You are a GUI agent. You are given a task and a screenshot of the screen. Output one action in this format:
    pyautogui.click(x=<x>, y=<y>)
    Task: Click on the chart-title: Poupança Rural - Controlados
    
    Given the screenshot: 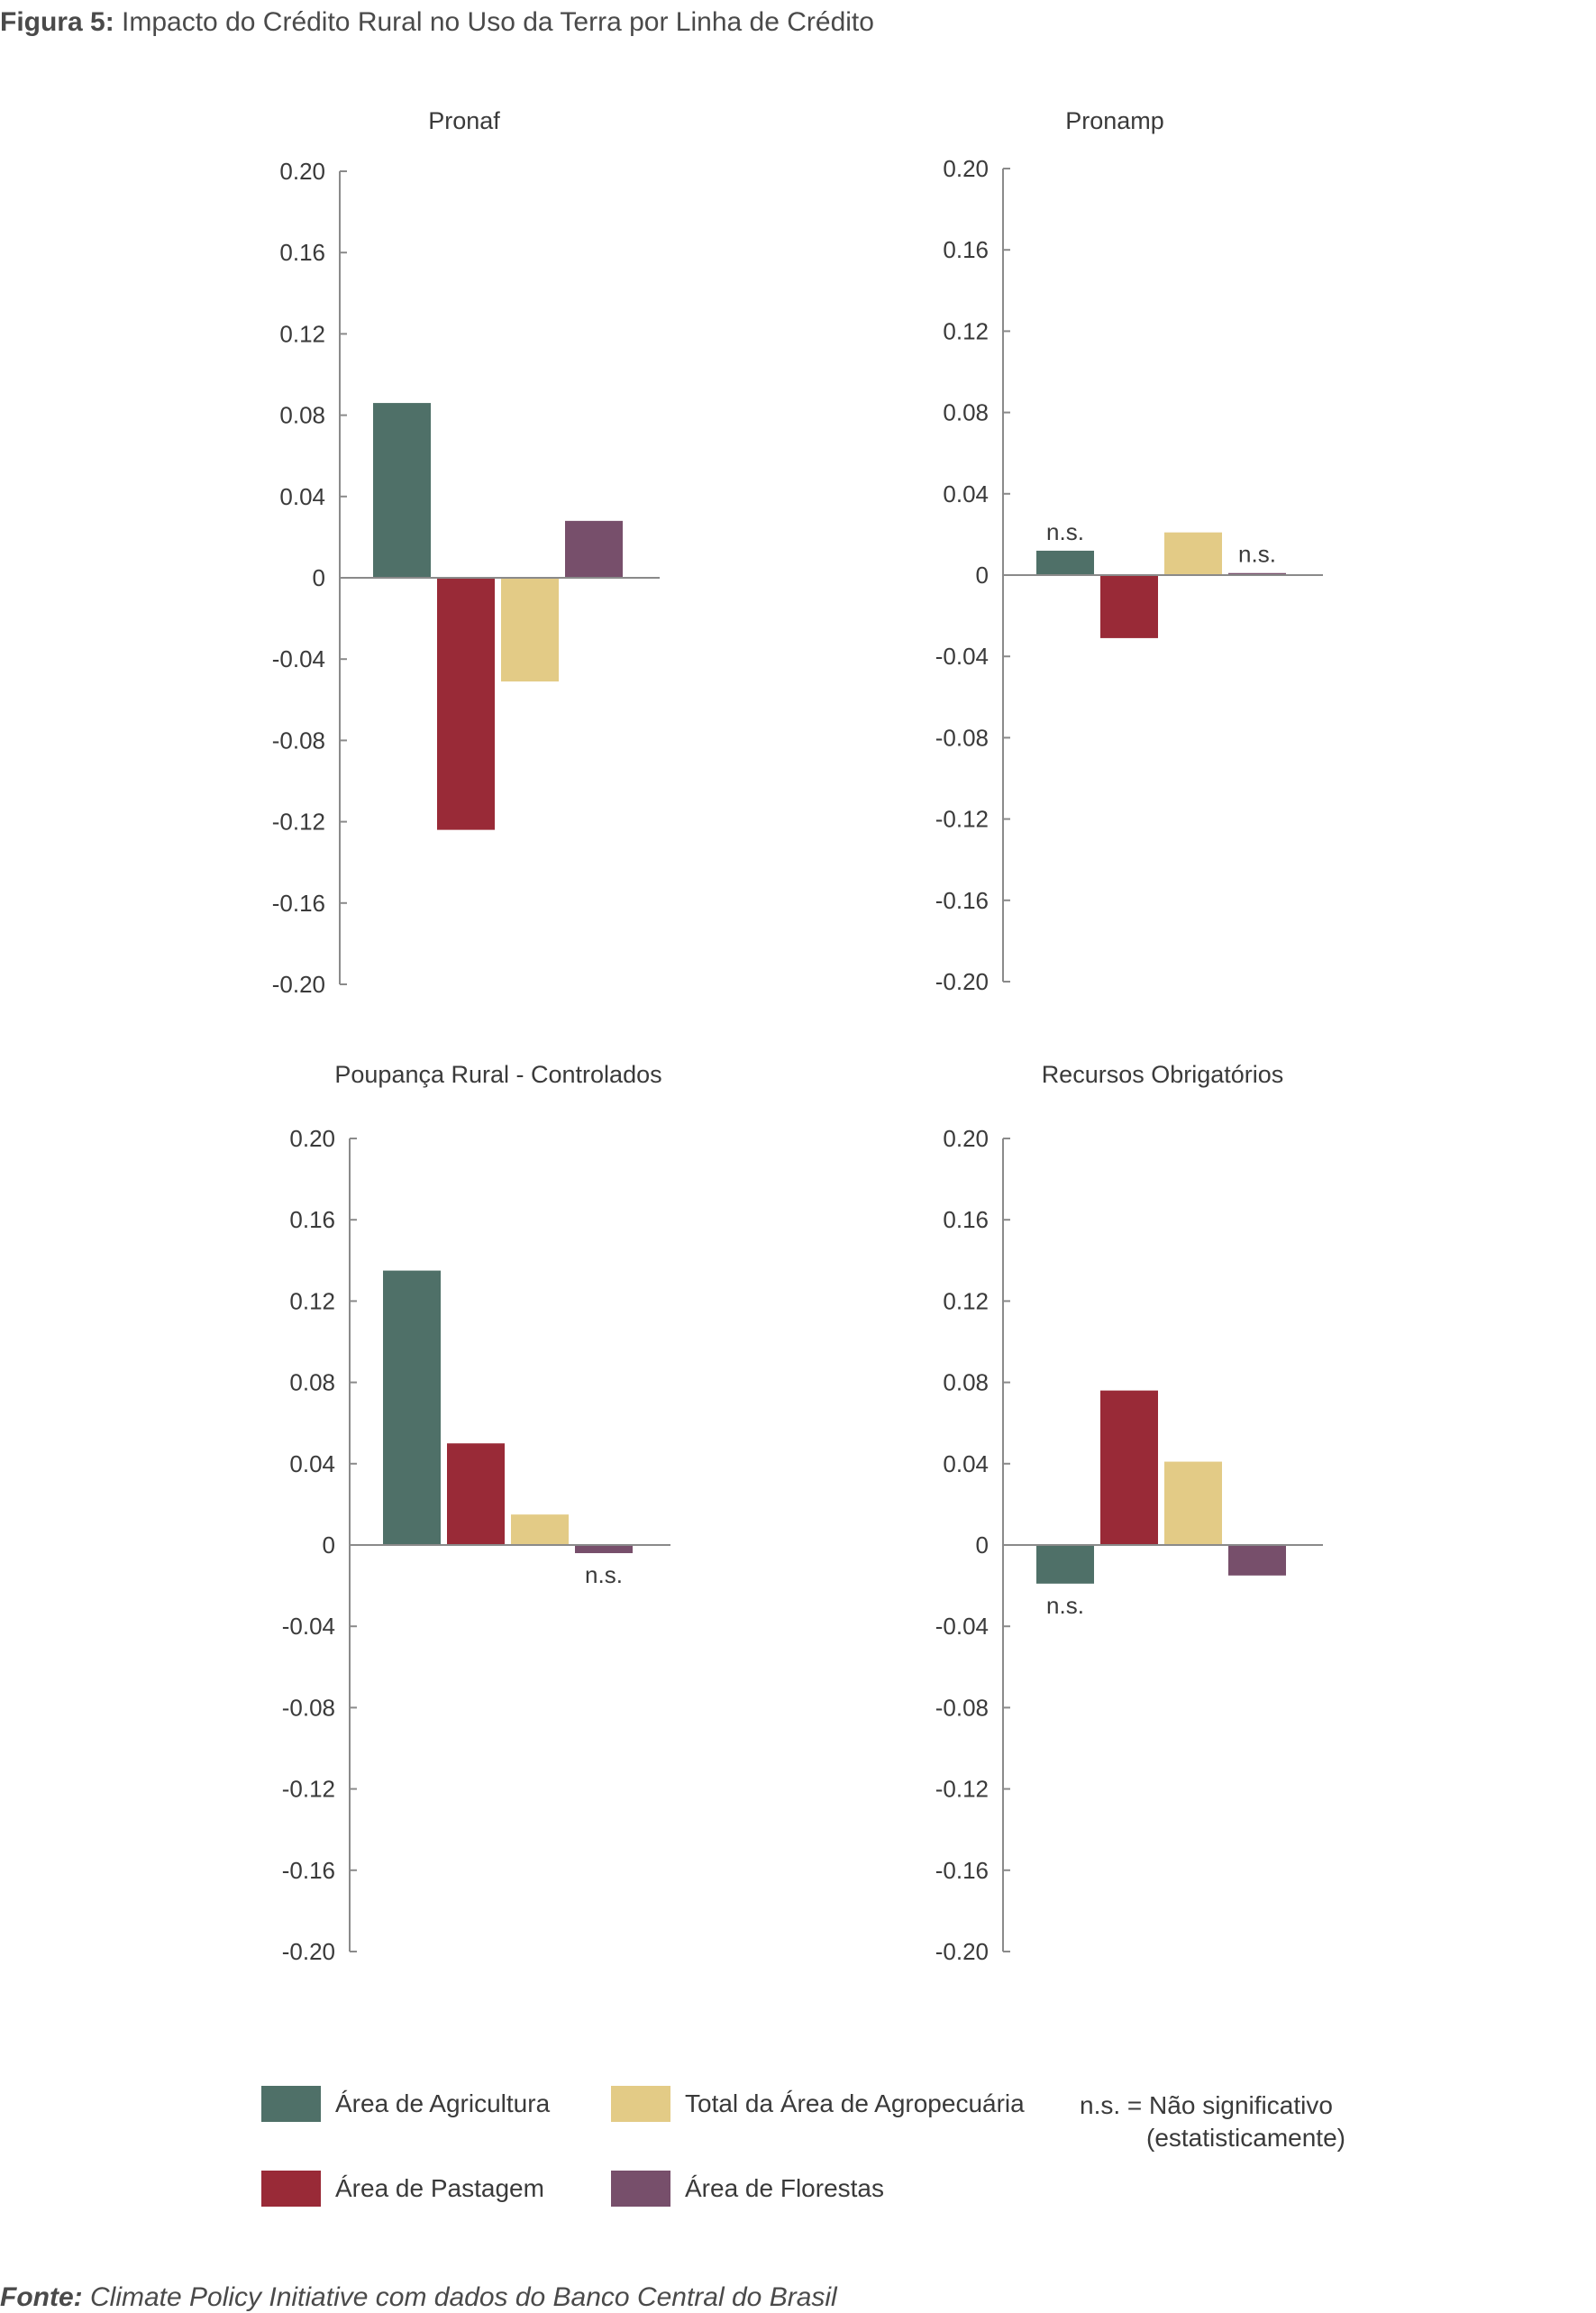 What is the action you would take?
    pyautogui.click(x=497, y=1074)
    